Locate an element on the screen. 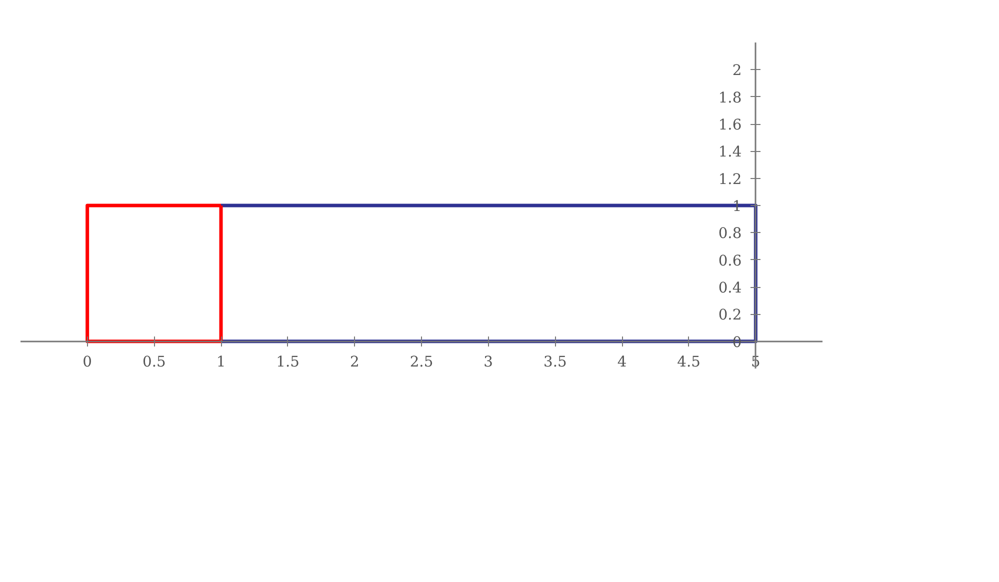 Image resolution: width=999 pixels, height=582 pixels. x-tick-label: 1.5 is located at coordinates (288, 361).